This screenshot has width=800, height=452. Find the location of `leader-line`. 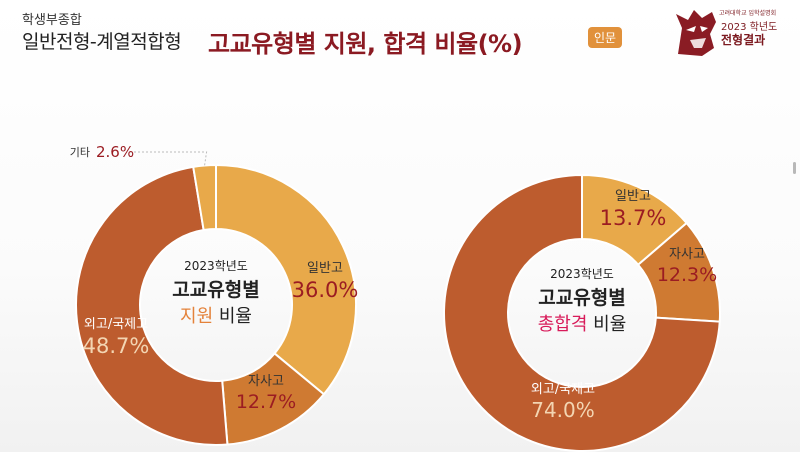

leader-line is located at coordinates (169, 158).